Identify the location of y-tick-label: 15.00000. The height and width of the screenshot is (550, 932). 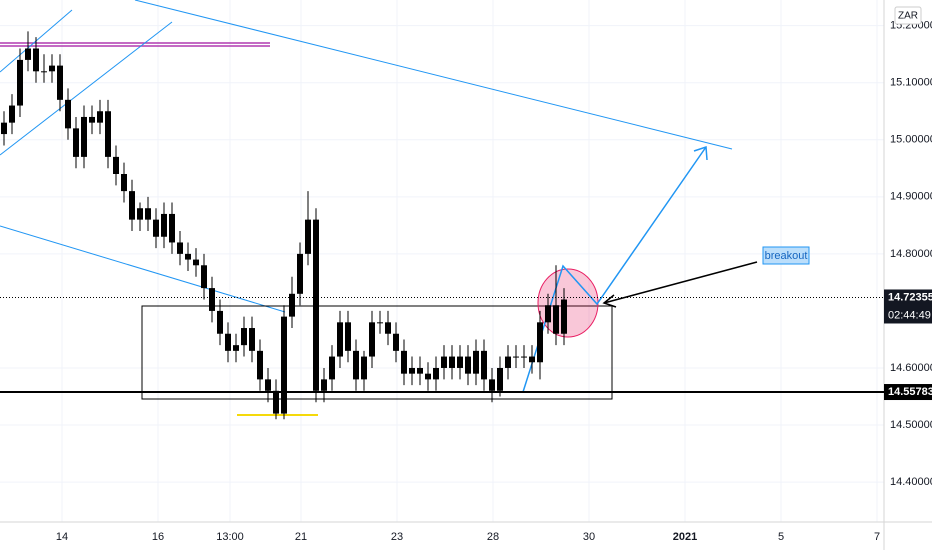
(911, 140).